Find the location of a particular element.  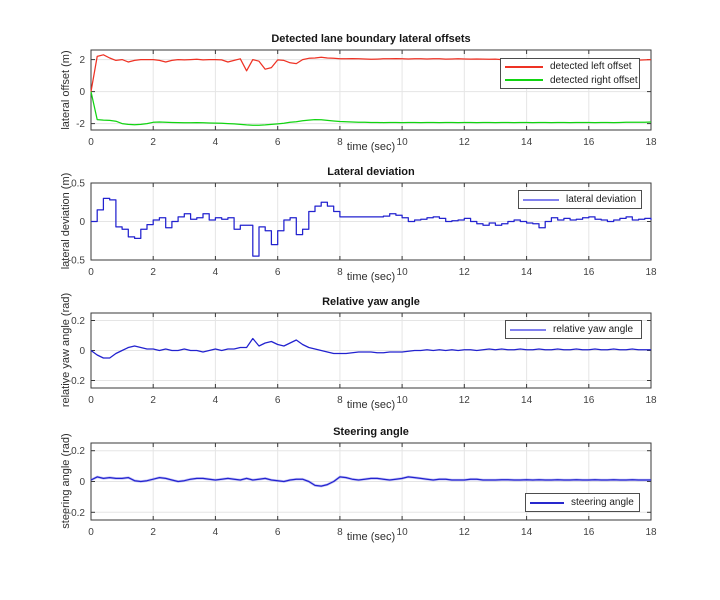

plot2-legend: lateral deviation is located at coordinates (580, 199).